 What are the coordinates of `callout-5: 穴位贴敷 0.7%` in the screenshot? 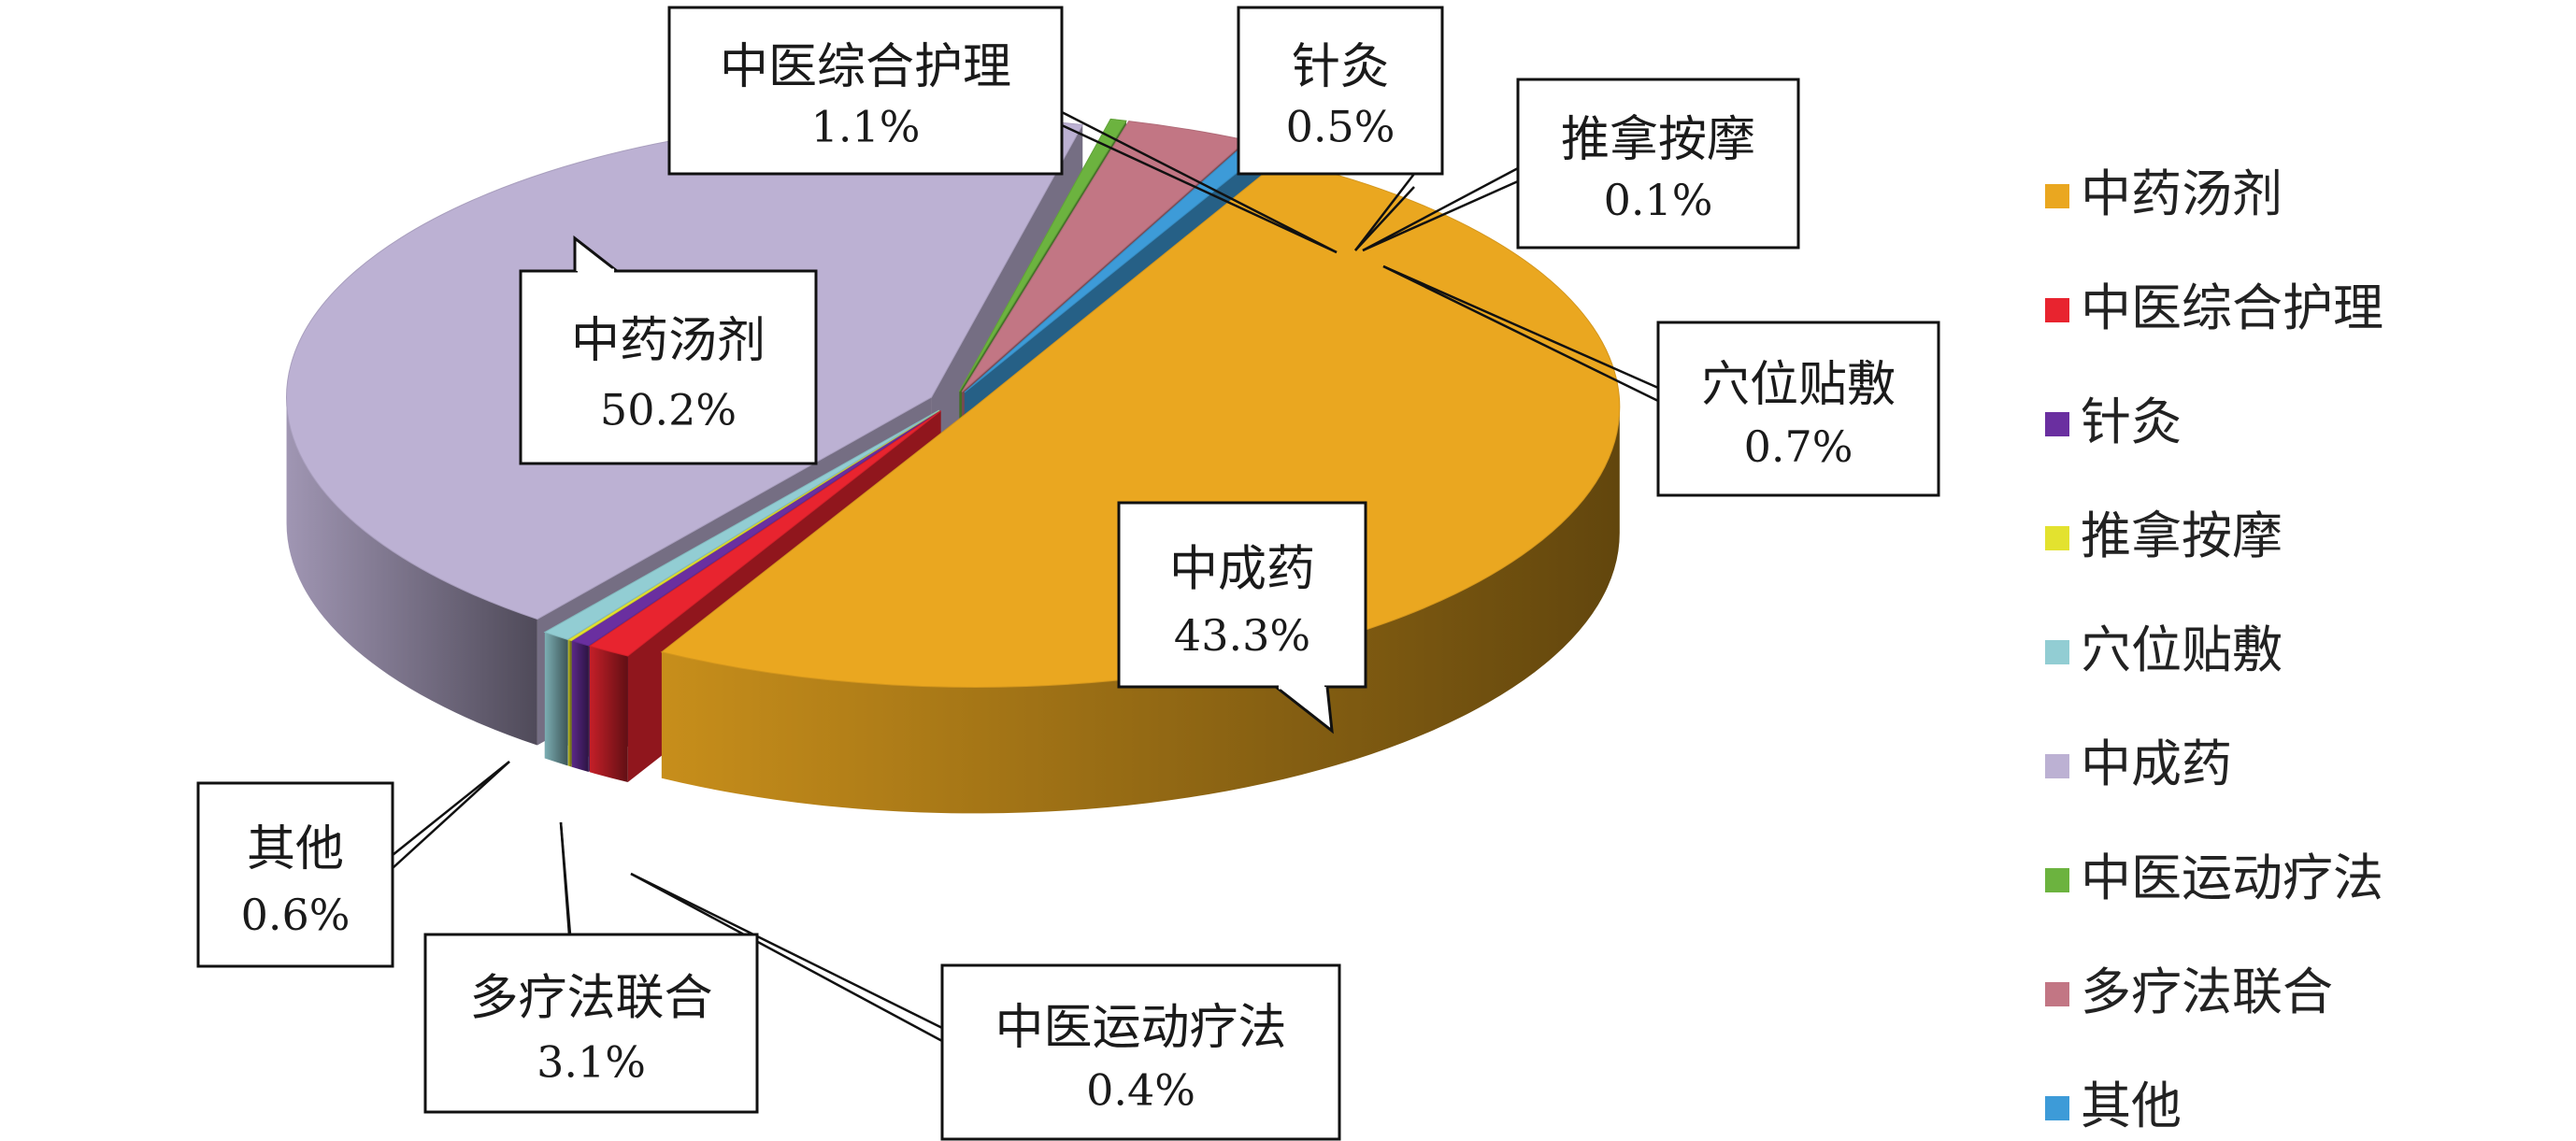 It's located at (1661, 380).